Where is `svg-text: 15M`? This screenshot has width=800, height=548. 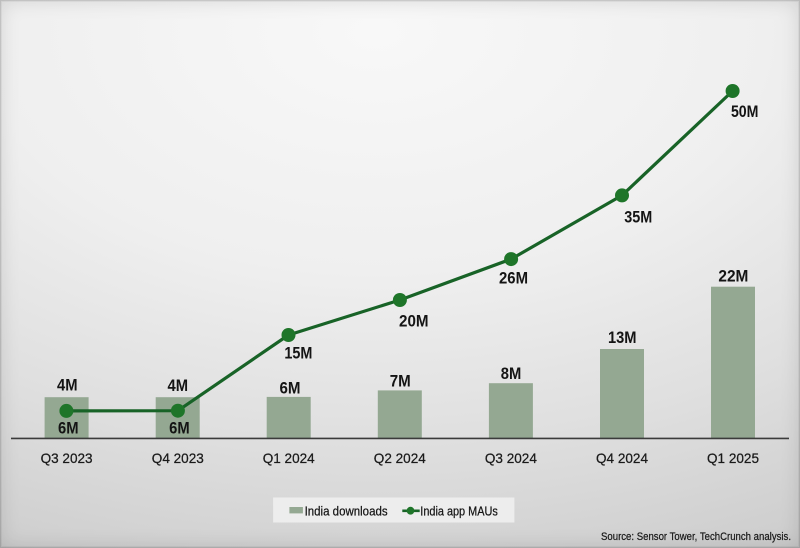 svg-text: 15M is located at coordinates (298, 353).